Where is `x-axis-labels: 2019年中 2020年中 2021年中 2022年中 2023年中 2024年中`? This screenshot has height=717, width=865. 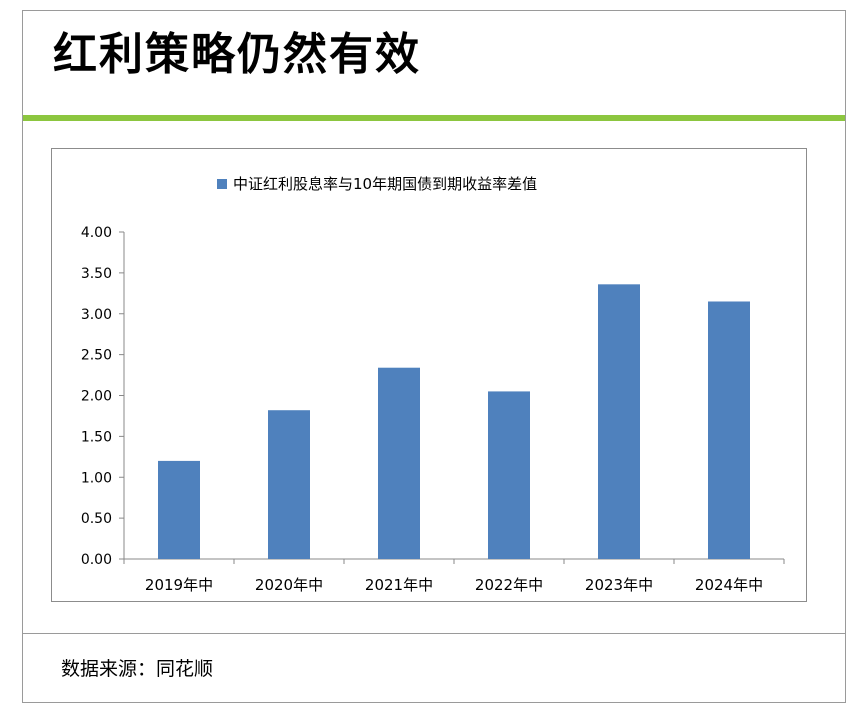
x-axis-labels: 2019年中 2020年中 2021年中 2022年中 2023年中 2024年中 is located at coordinates (454, 585).